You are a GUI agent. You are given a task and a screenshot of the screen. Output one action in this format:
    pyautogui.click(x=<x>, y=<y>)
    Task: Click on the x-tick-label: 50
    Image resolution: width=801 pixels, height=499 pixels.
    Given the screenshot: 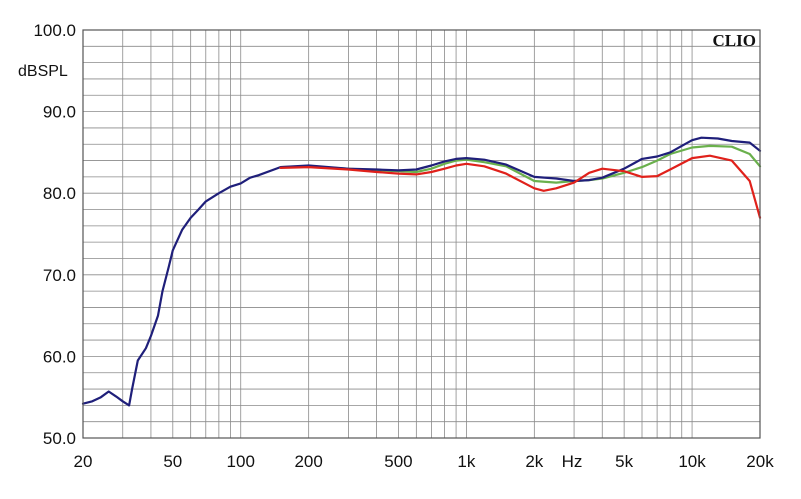 What is the action you would take?
    pyautogui.click(x=172, y=461)
    